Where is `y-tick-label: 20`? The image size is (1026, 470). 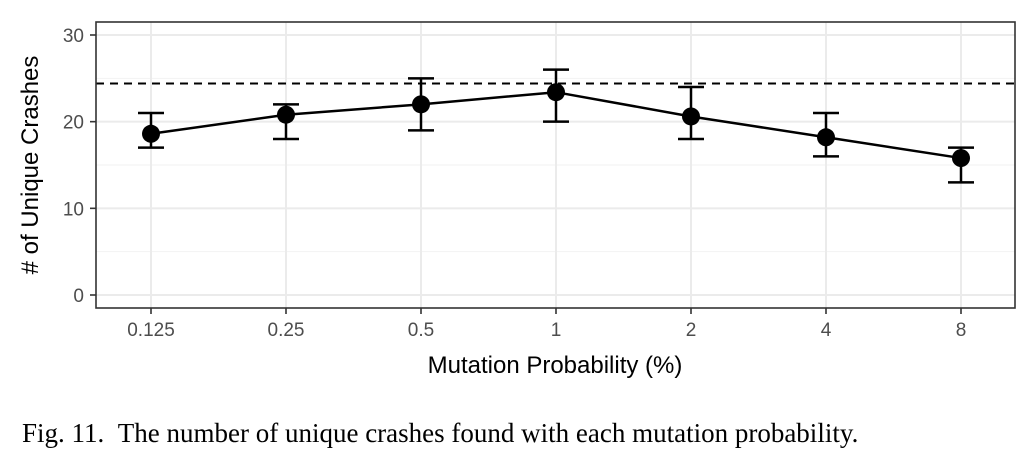
y-tick-label: 20 is located at coordinates (73, 123).